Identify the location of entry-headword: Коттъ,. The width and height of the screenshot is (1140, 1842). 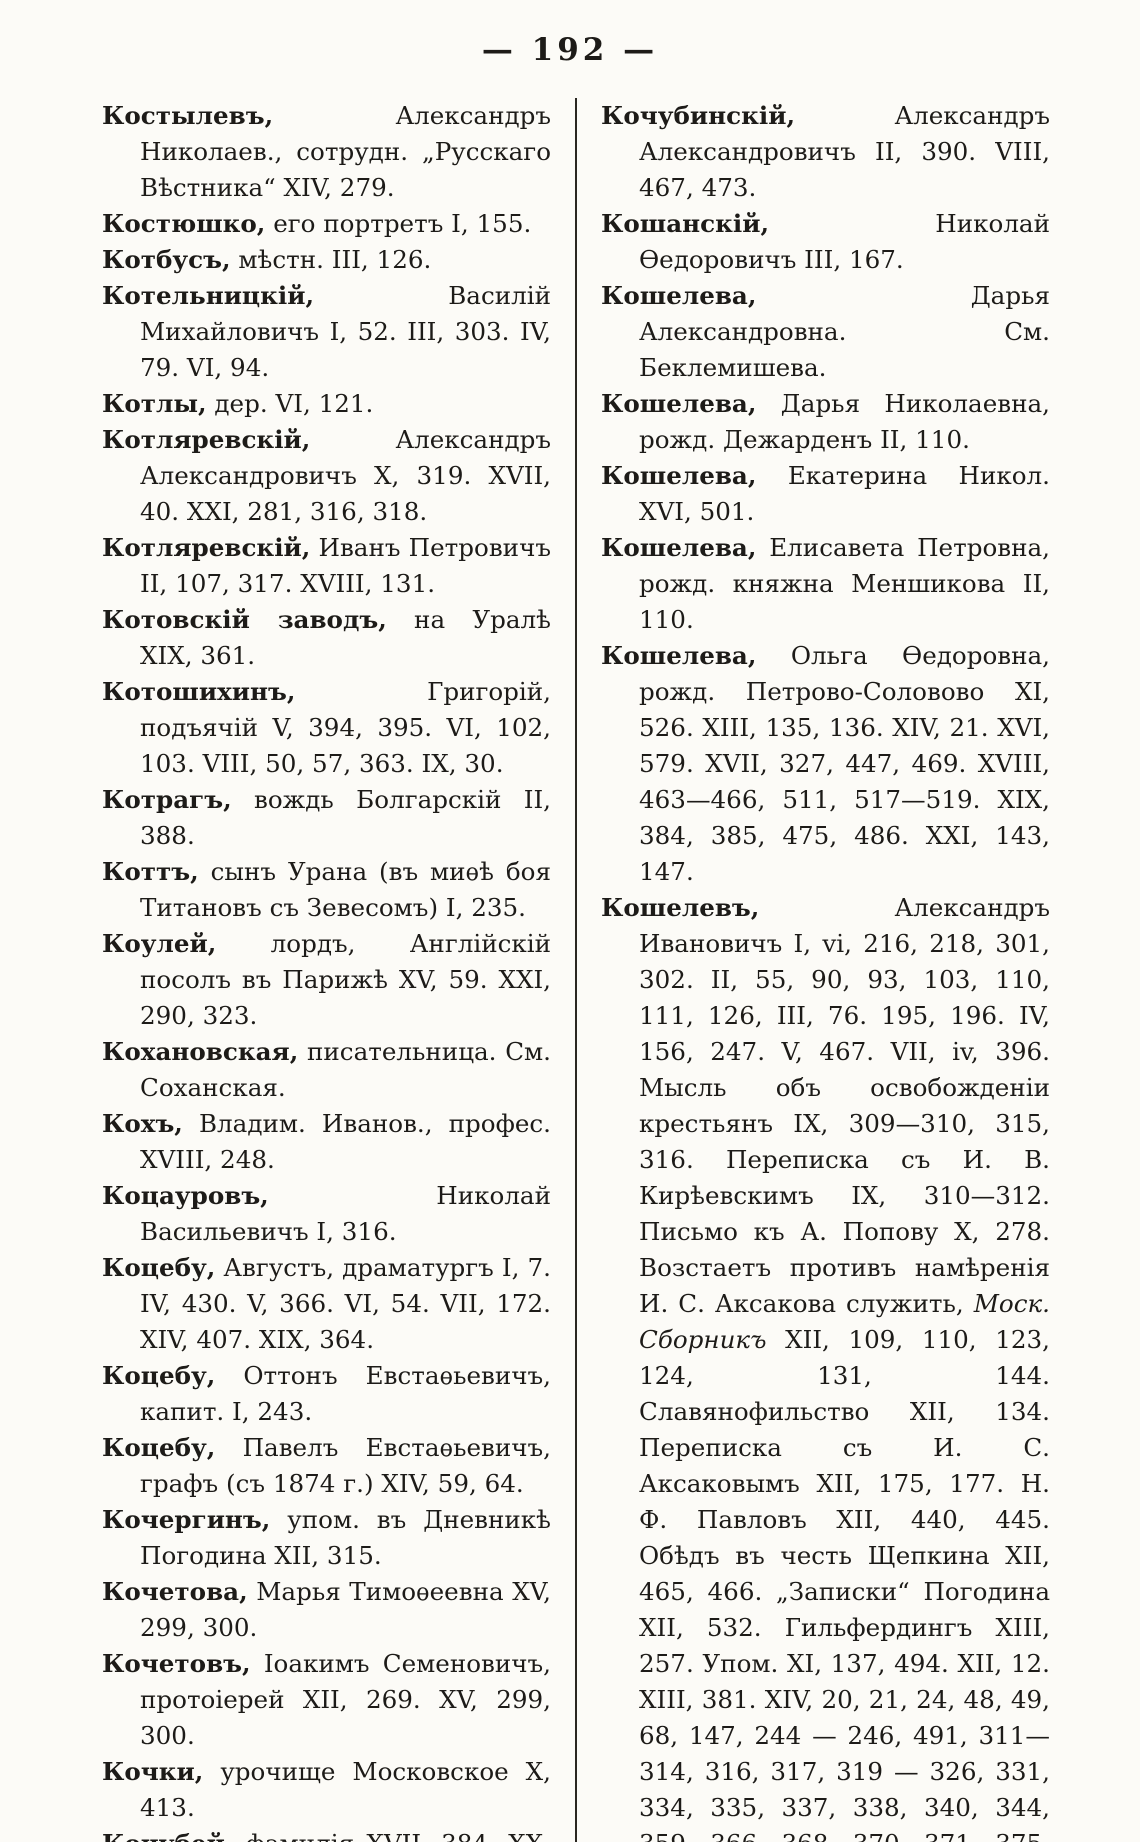
(150, 871).